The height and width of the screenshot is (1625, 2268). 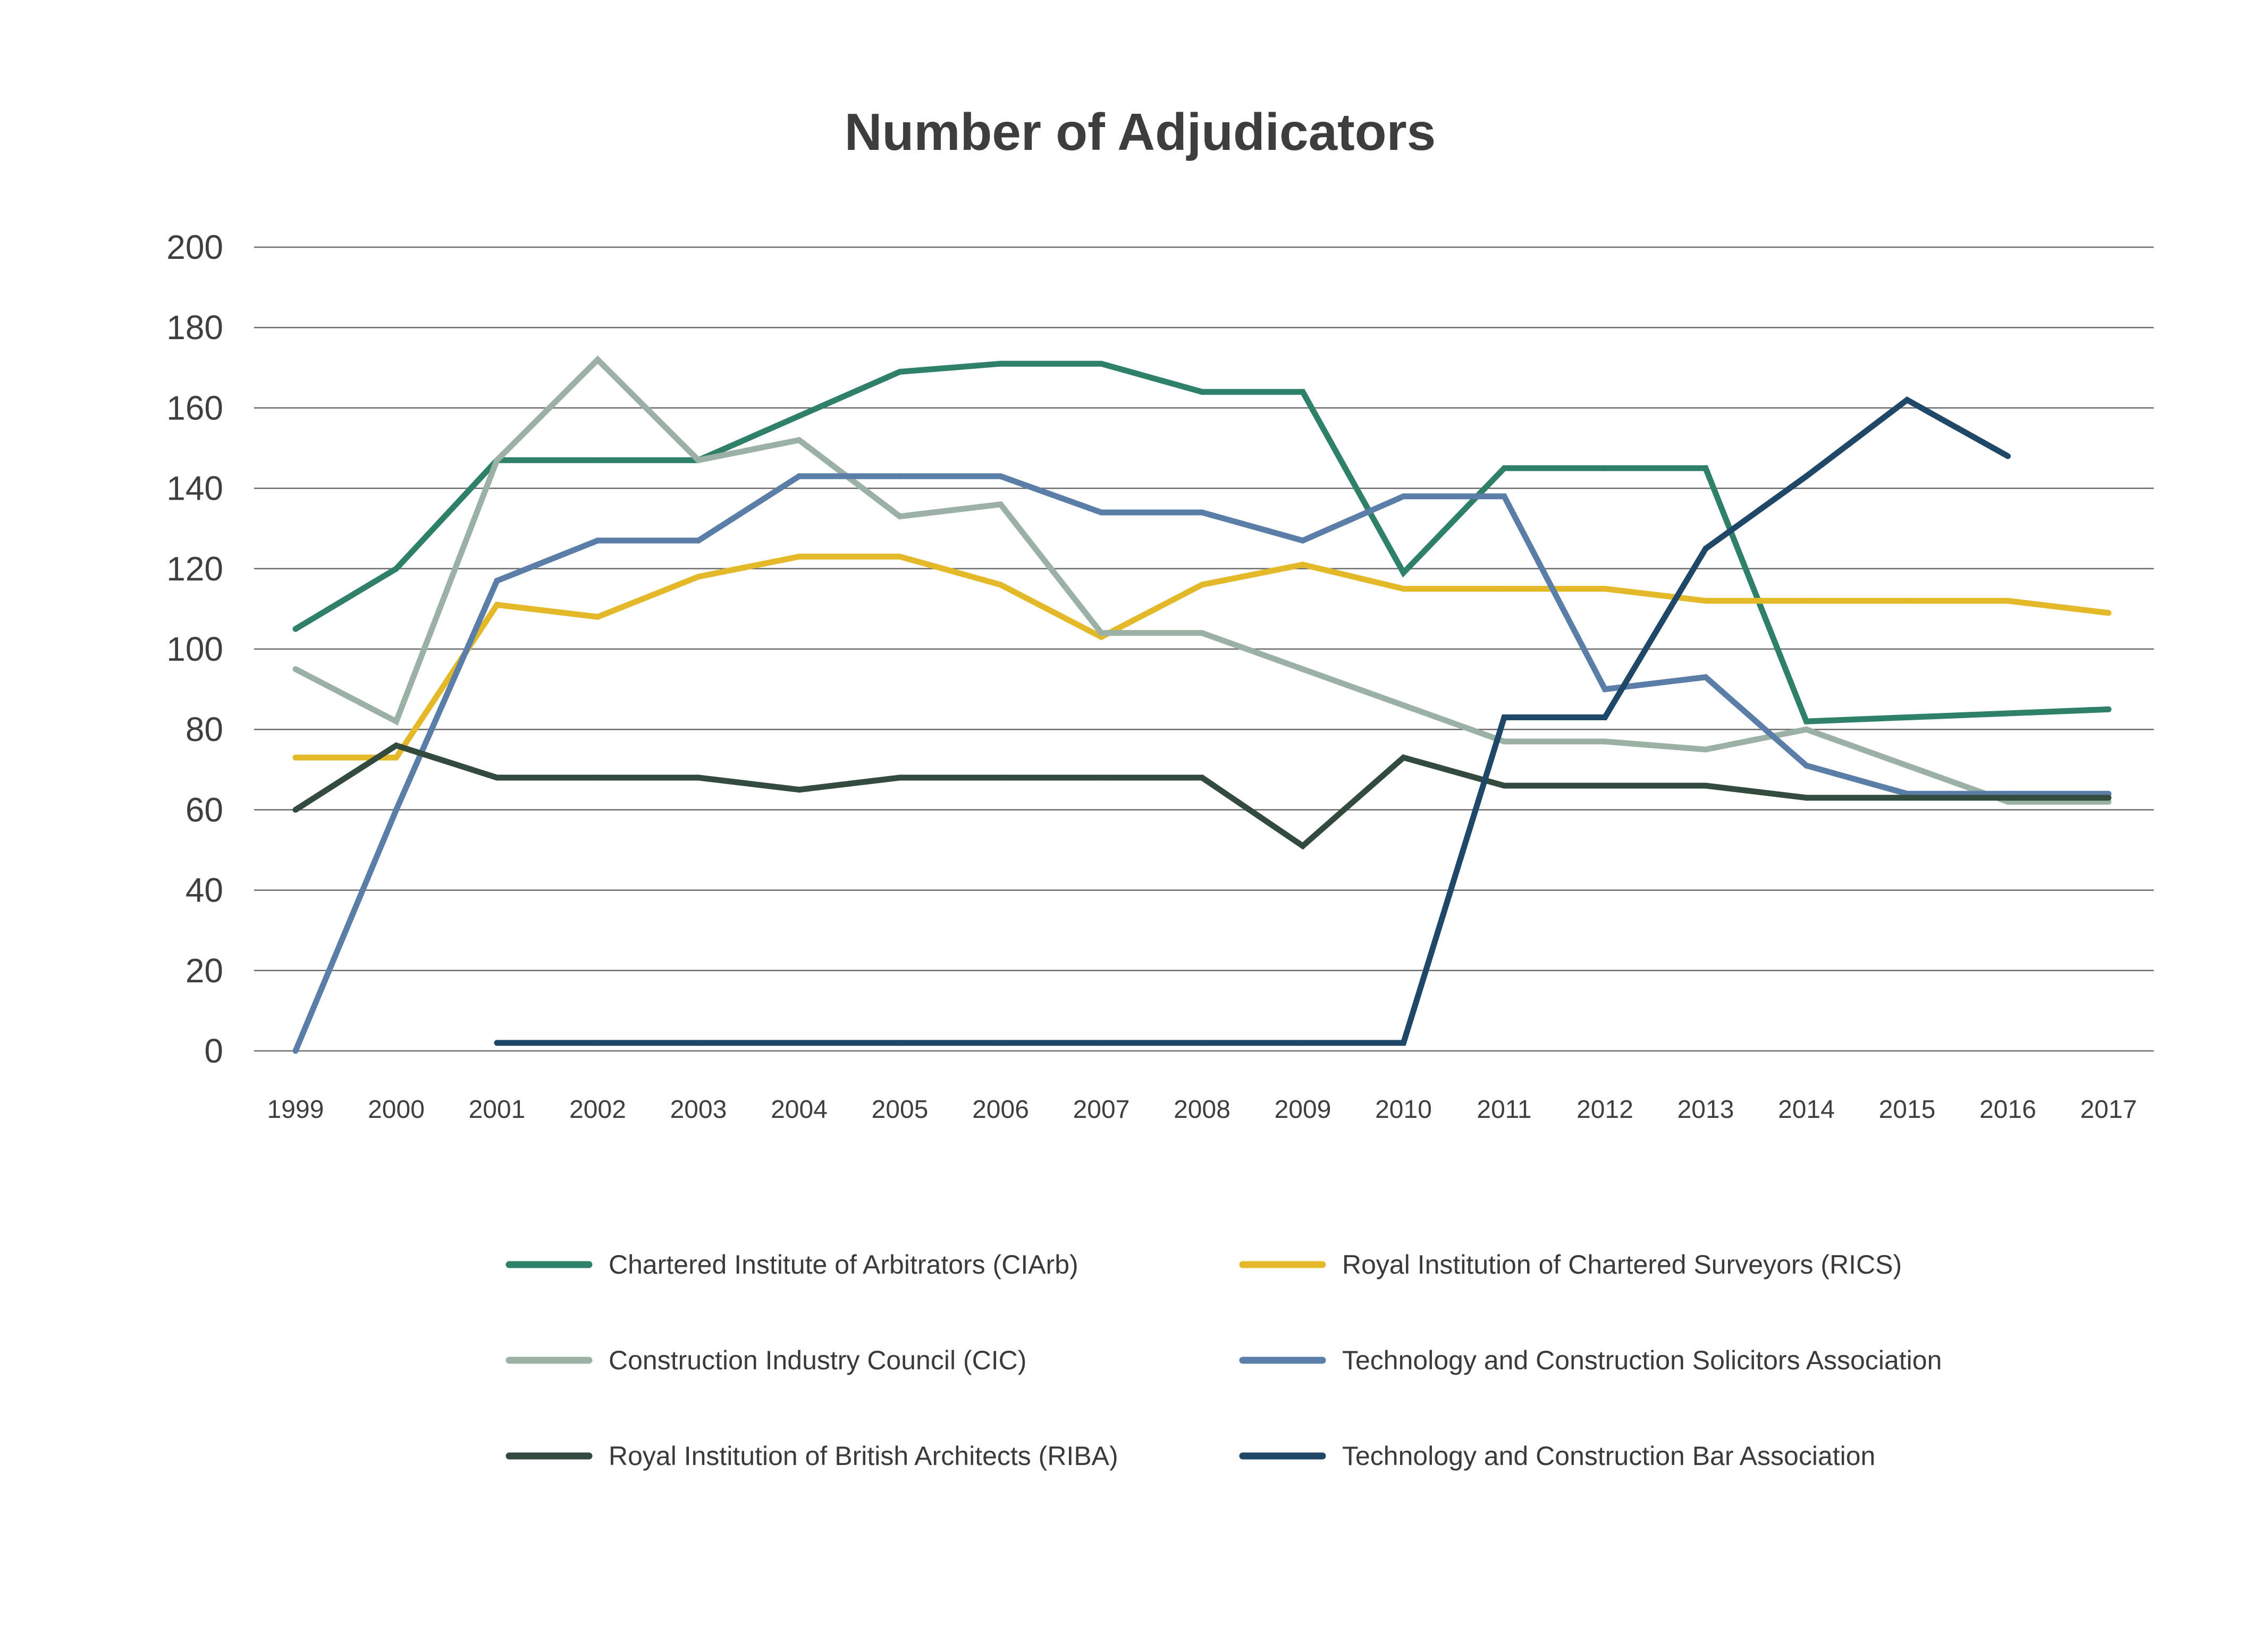 What do you see at coordinates (1101, 1110) in the screenshot?
I see `x-tick-label: 2007` at bounding box center [1101, 1110].